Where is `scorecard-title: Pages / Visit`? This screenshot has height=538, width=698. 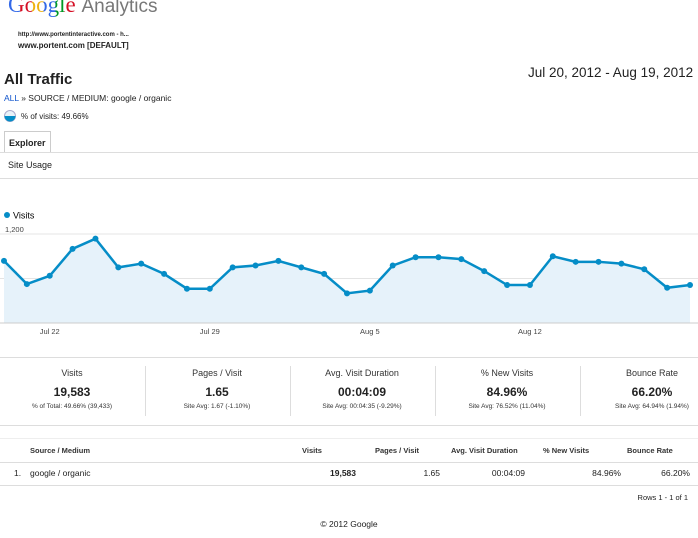 scorecard-title: Pages / Visit is located at coordinates (217, 373).